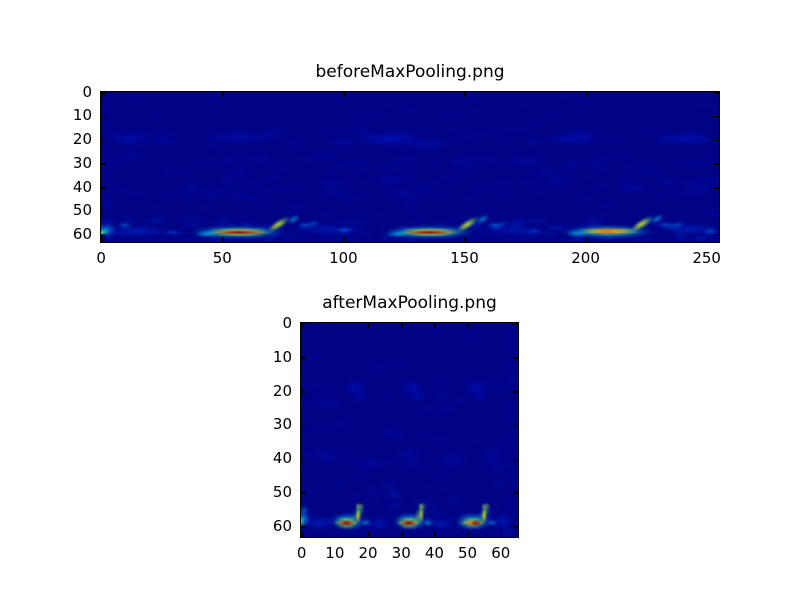 The image size is (800, 600). Describe the element at coordinates (464, 258) in the screenshot. I see `x-tick-label: 150` at that location.